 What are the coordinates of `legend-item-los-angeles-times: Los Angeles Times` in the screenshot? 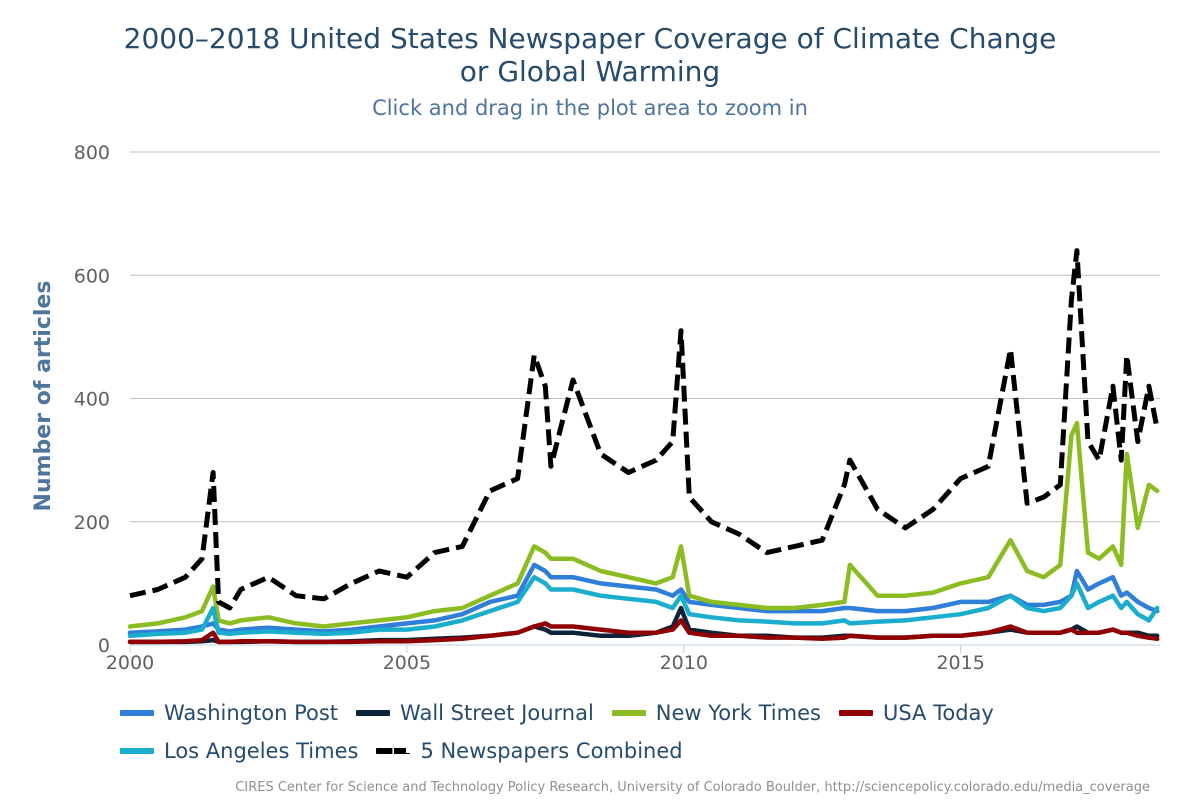 It's located at (239, 751).